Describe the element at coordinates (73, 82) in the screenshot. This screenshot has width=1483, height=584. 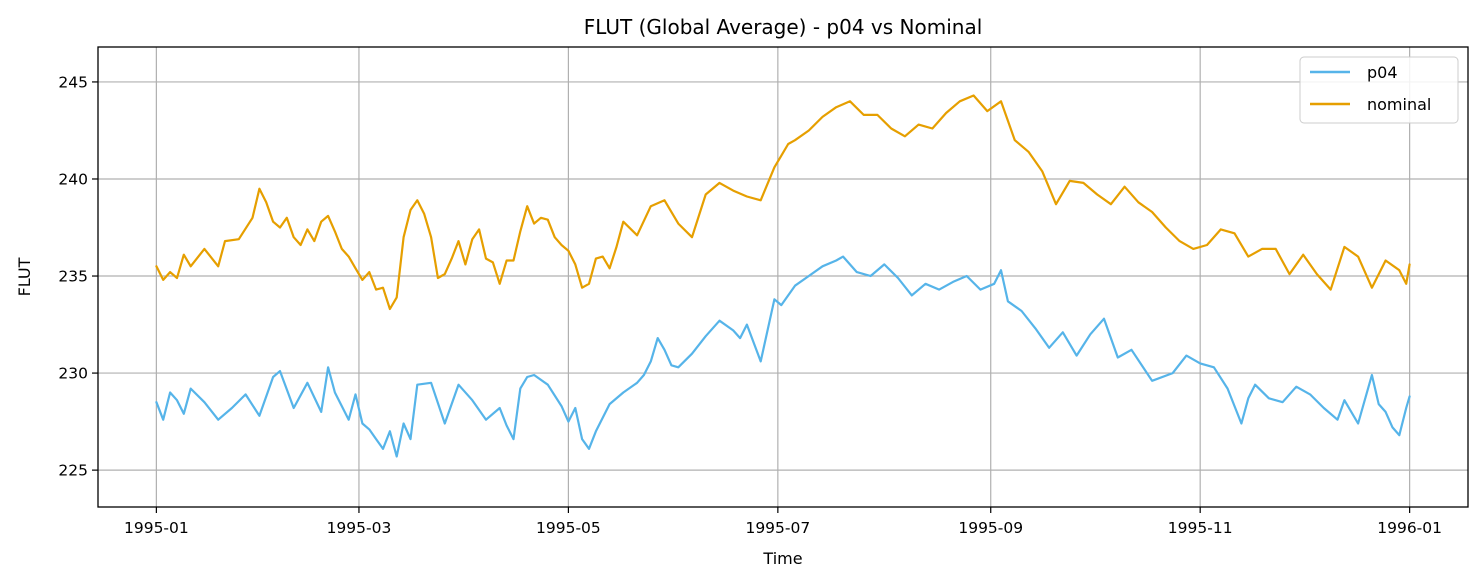
I see `y-tick-label: 245` at that location.